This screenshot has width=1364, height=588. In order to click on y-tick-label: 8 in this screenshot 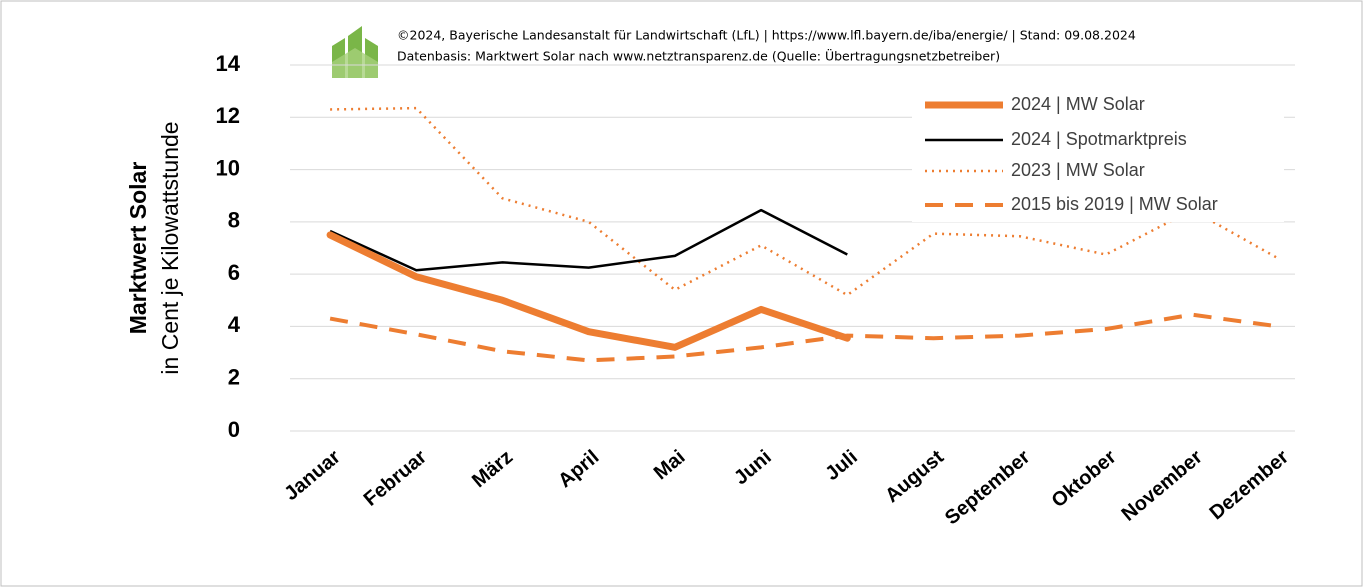, I will do `click(234, 220)`.